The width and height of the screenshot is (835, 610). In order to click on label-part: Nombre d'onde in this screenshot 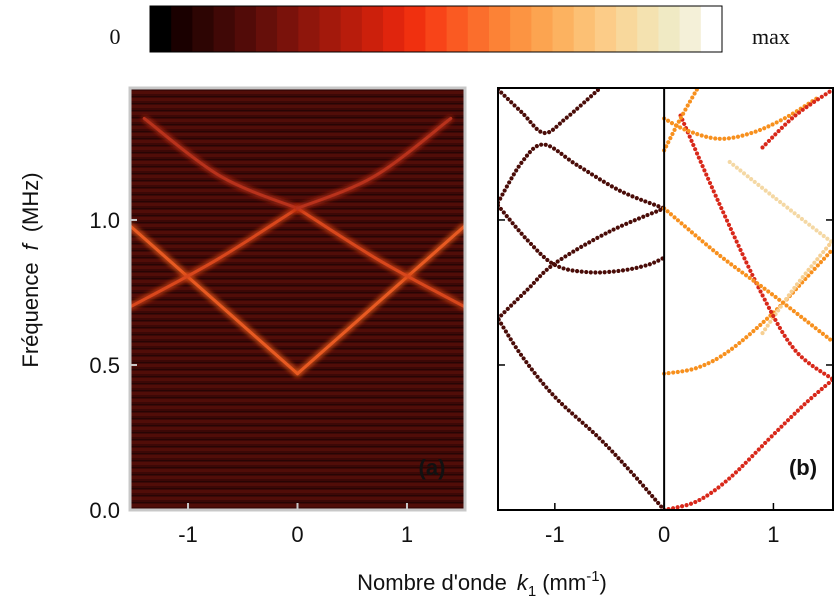, I will do `click(432, 582)`.